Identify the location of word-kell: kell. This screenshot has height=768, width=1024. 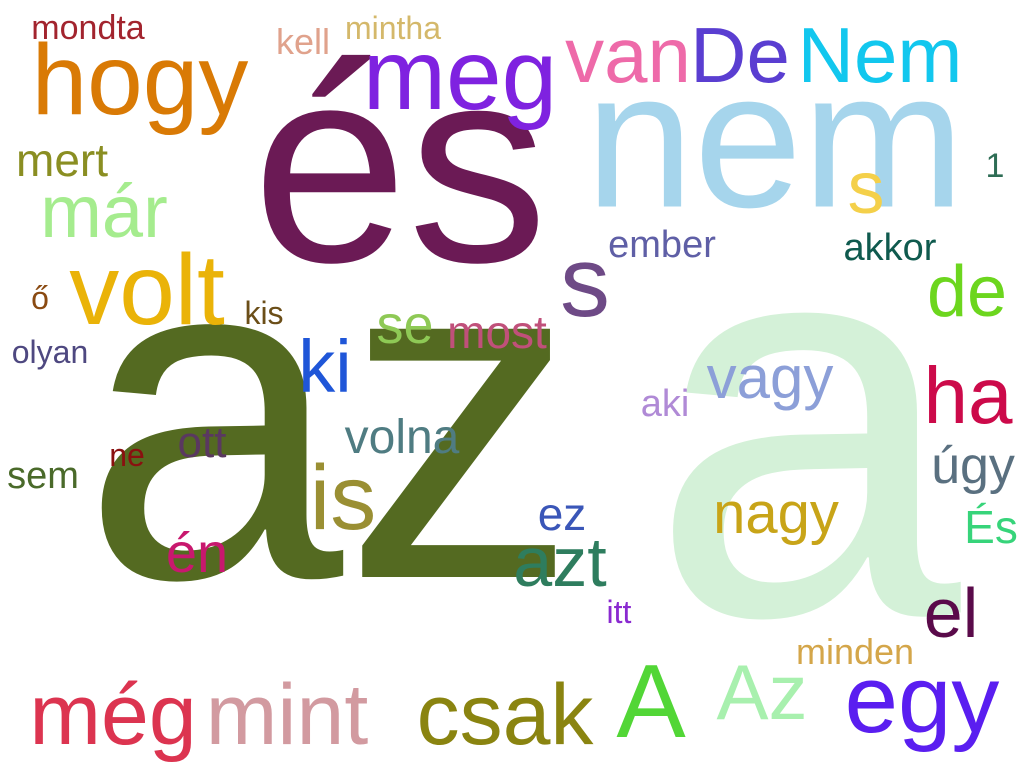
(303, 41).